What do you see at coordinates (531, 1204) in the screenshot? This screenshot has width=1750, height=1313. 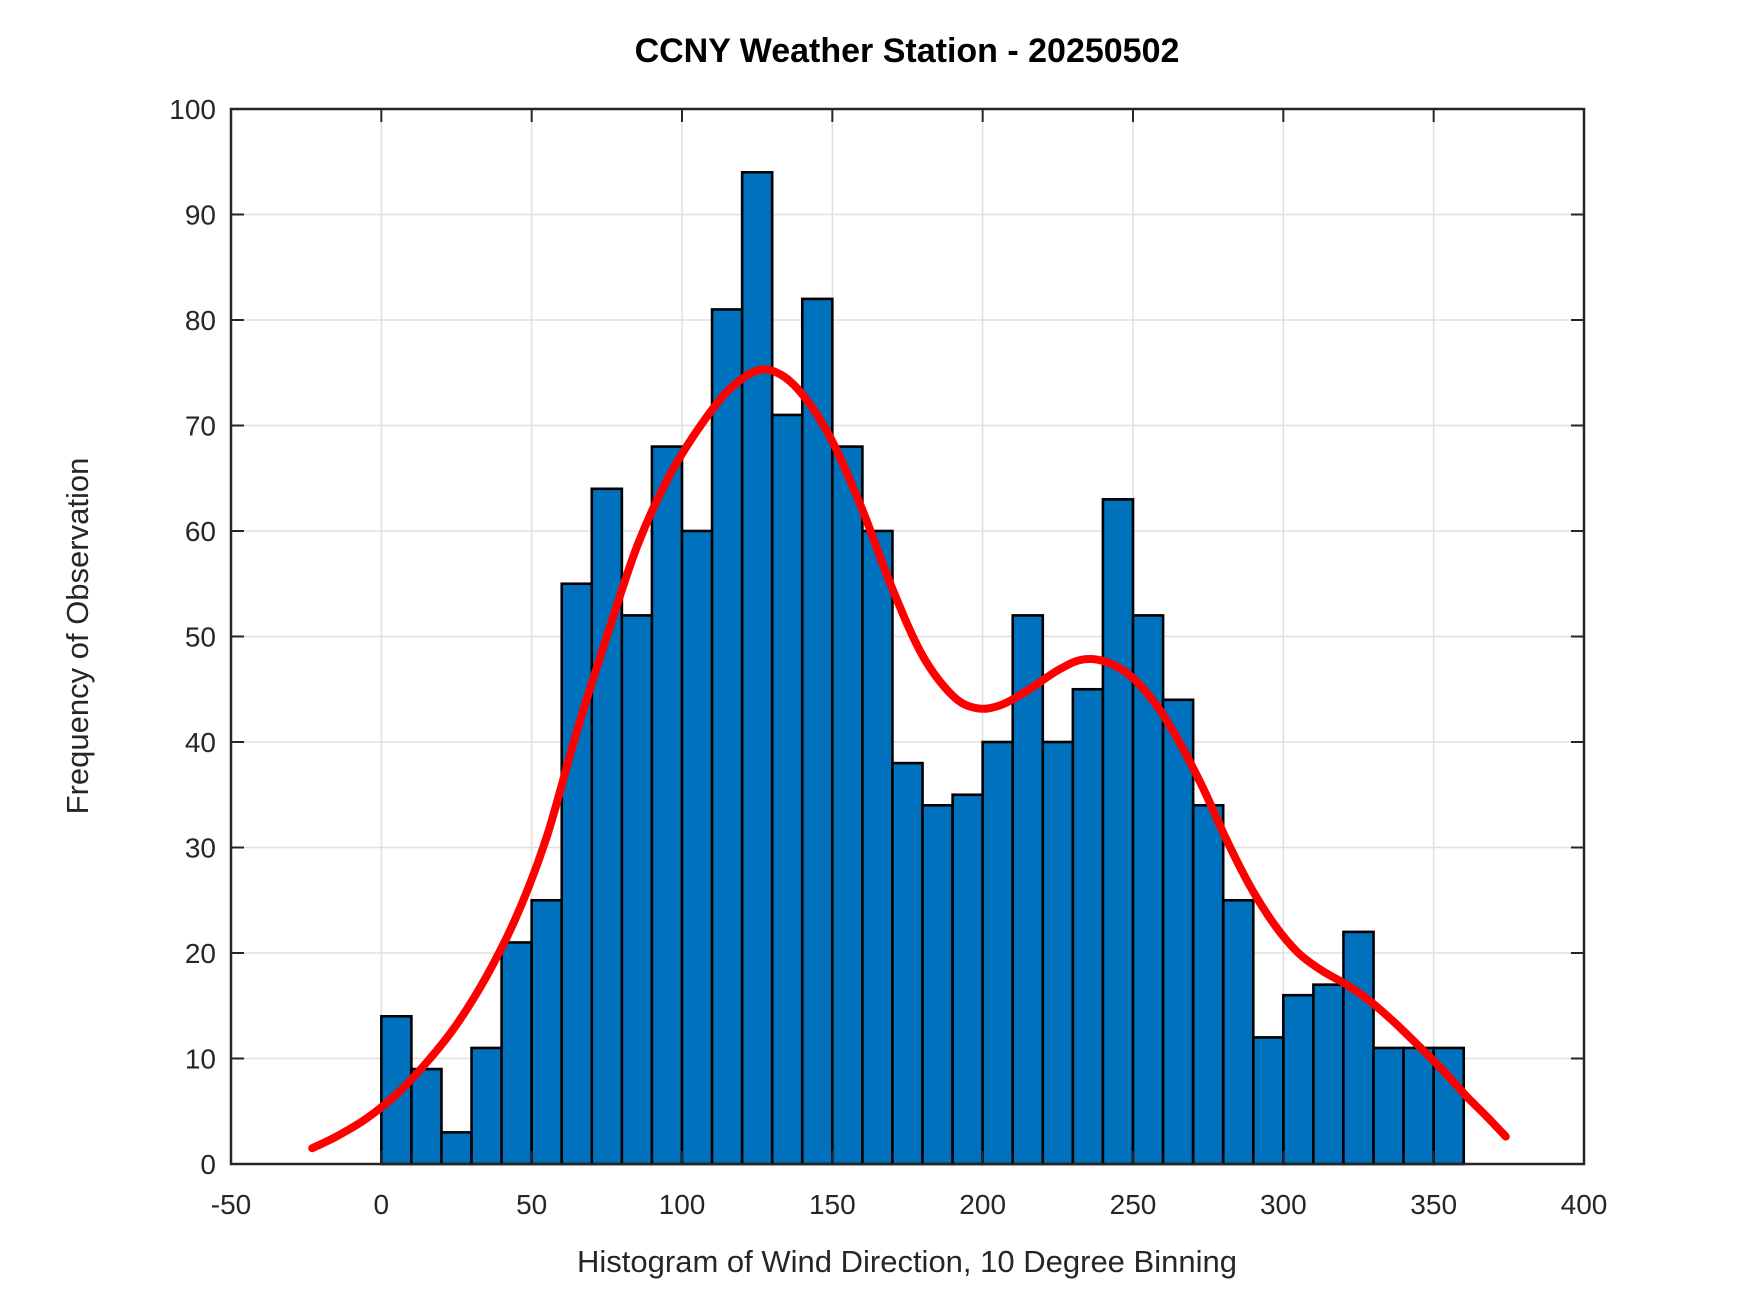 I see `x-tick-label: 50` at bounding box center [531, 1204].